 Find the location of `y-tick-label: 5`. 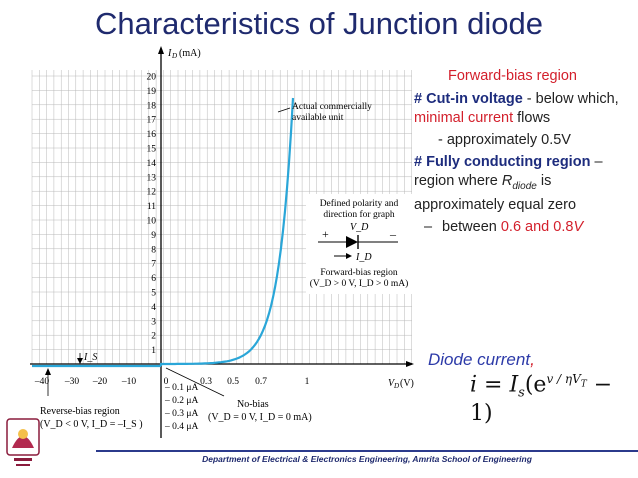

y-tick-label: 5 is located at coordinates (153, 294).